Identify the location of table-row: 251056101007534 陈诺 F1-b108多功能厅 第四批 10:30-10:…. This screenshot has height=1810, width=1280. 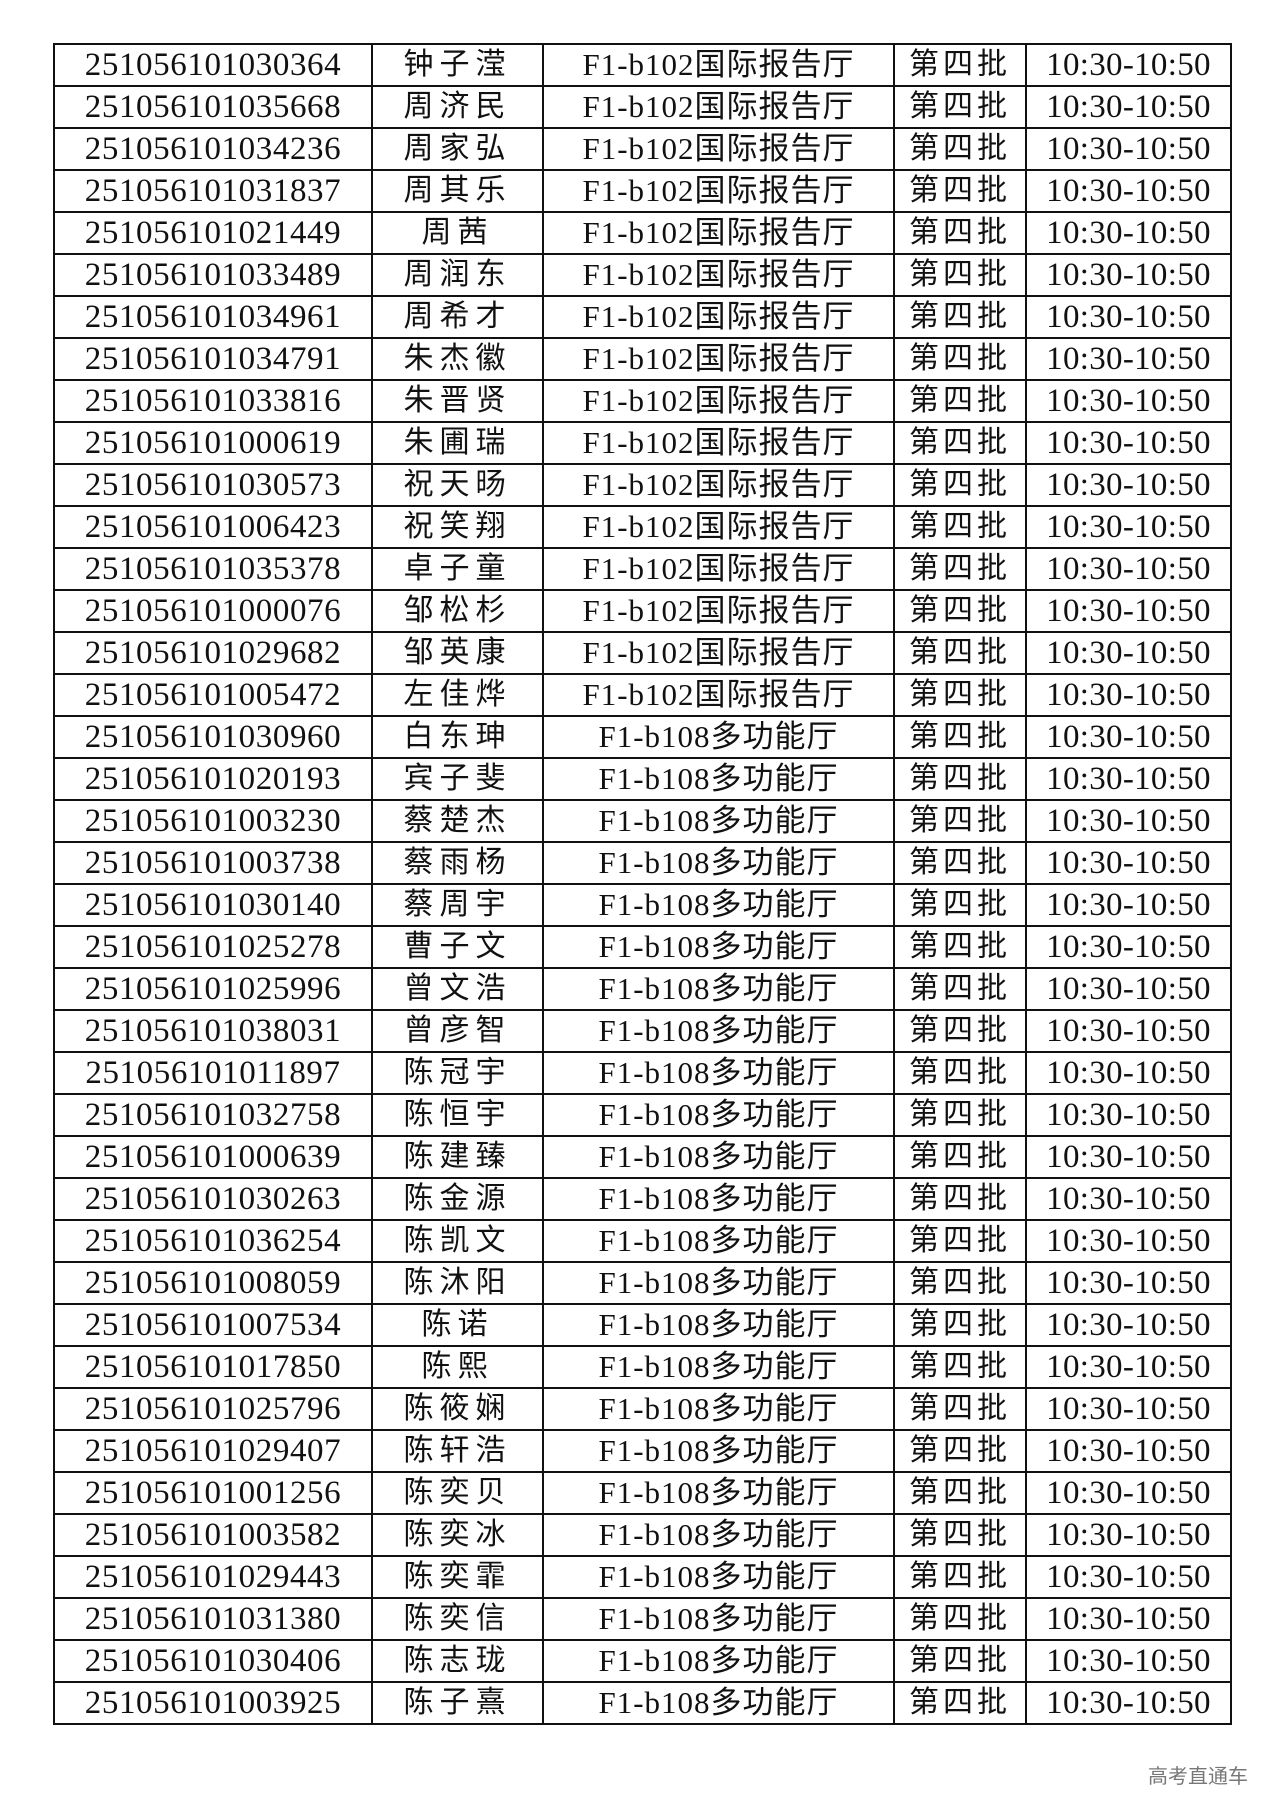
(642, 1325).